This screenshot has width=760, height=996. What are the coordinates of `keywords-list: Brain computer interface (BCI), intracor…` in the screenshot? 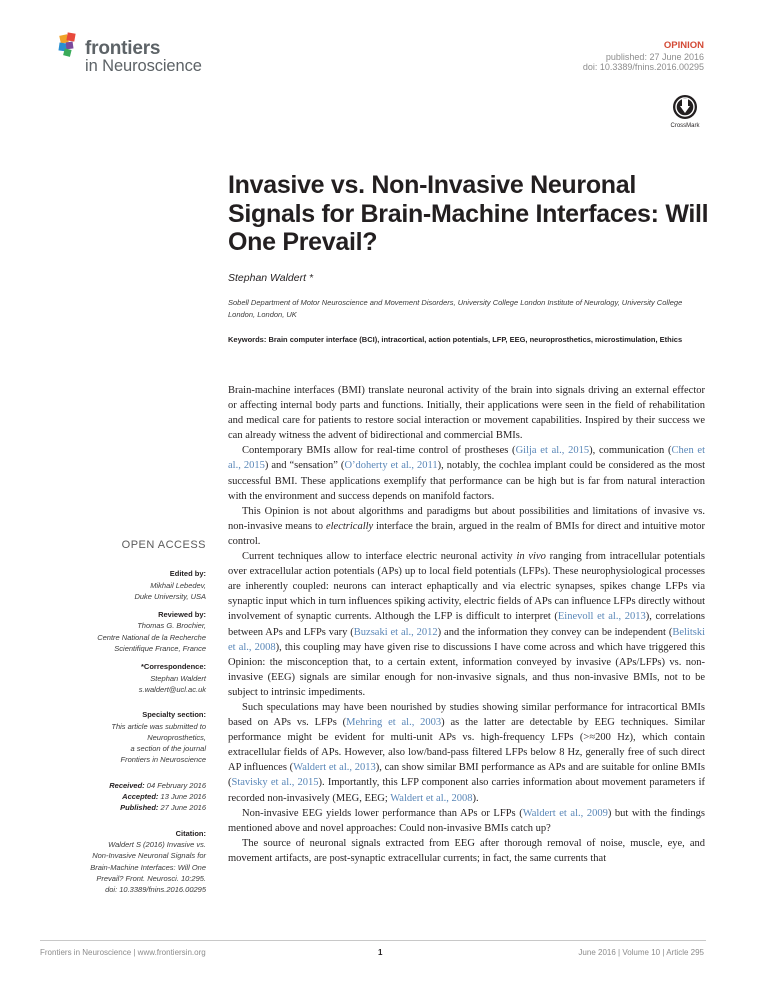 It's located at (475, 339).